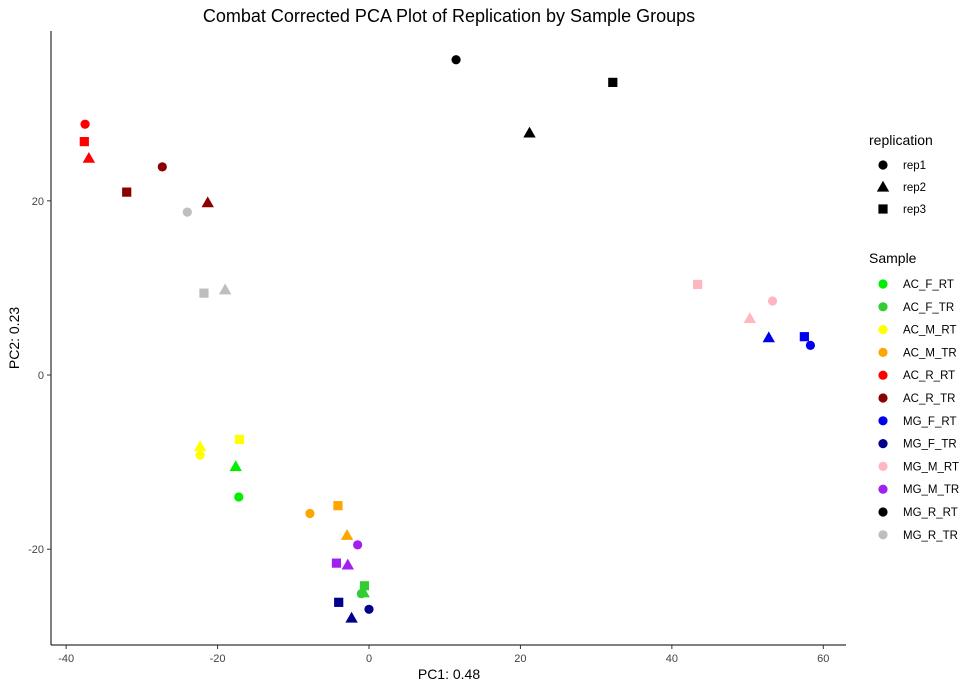 This screenshot has width=979, height=690. Describe the element at coordinates (38, 202) in the screenshot. I see `y-tick-label: 20` at that location.